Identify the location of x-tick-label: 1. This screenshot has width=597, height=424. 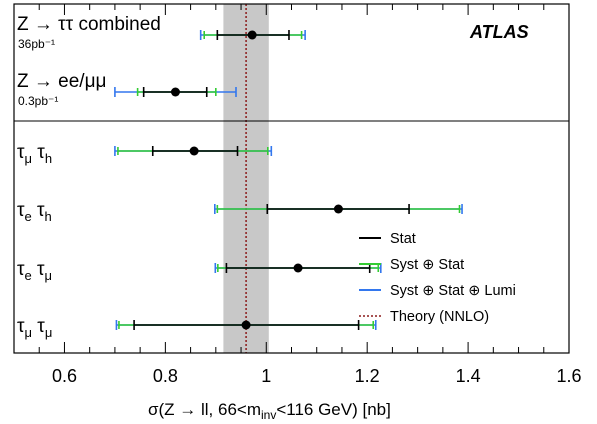
(266, 376).